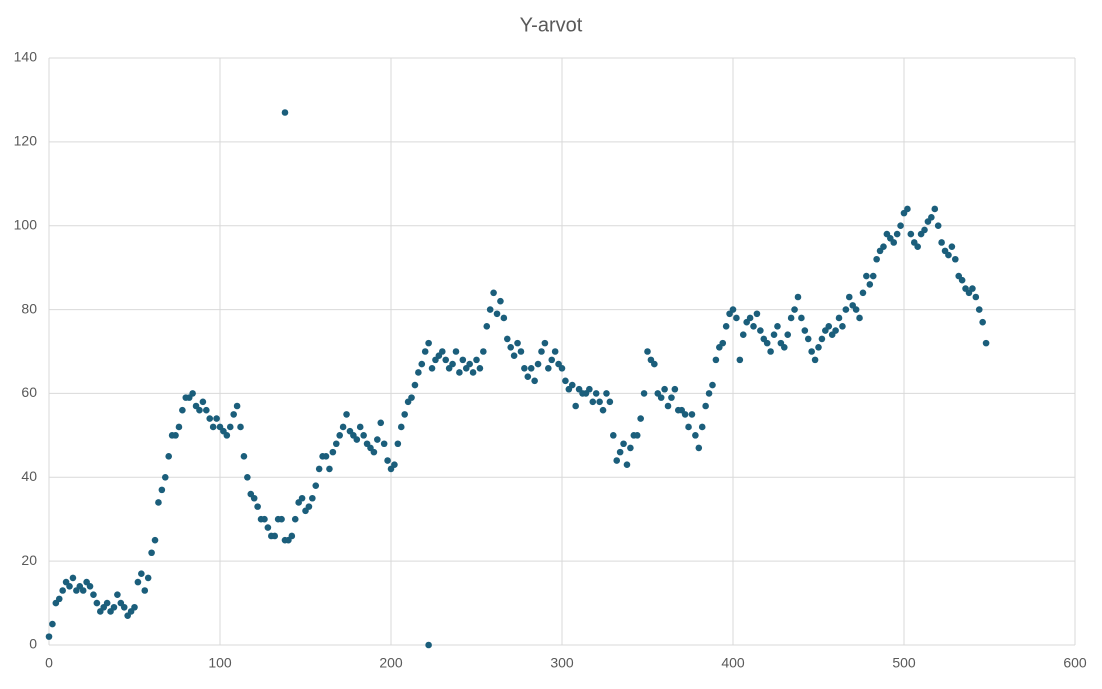 The image size is (1102, 689). Describe the element at coordinates (29, 308) in the screenshot. I see `y-tick-label: 80` at that location.